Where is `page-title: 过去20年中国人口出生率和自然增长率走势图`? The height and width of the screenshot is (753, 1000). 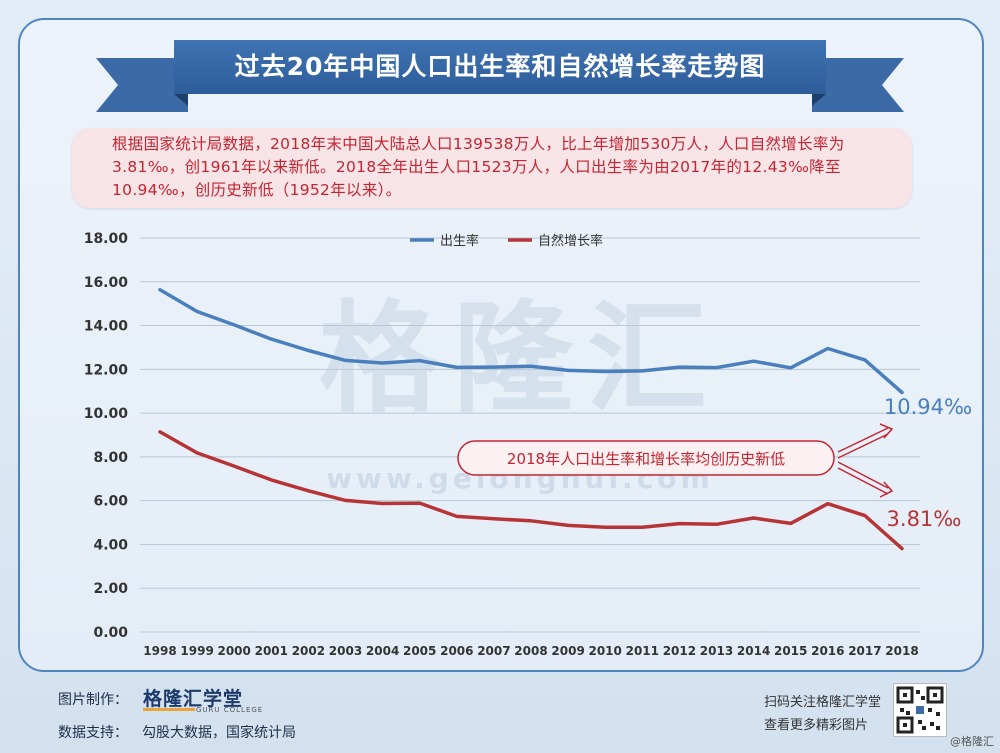
page-title: 过去20年中国人口出生率和自然增长率走势图 is located at coordinates (500, 67).